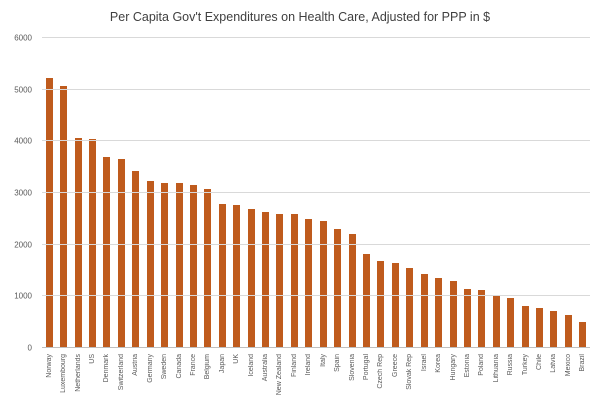  I want to click on x-tick-label: Lithuania, so click(496, 368).